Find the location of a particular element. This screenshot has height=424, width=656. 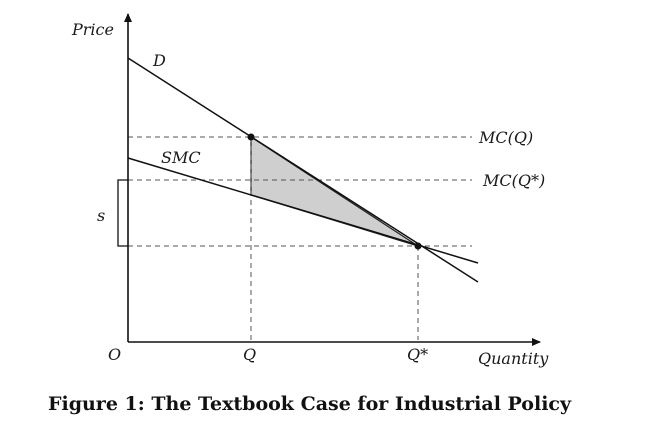

q-star-tick-label: Q* is located at coordinates (417, 354).